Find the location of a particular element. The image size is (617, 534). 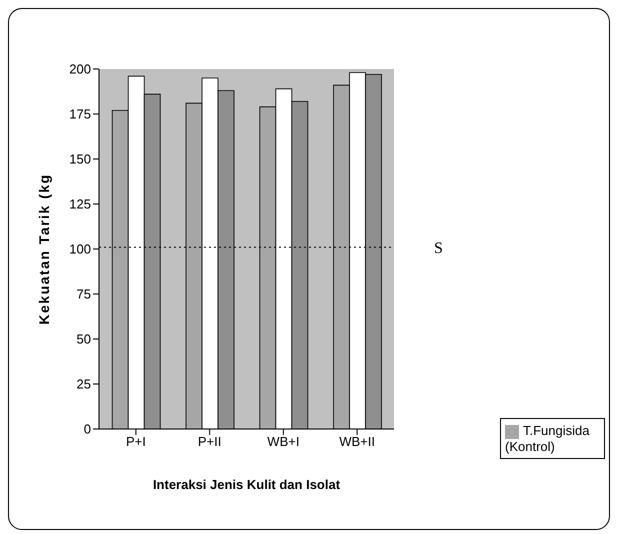

y-tick-label: 175 is located at coordinates (80, 114).